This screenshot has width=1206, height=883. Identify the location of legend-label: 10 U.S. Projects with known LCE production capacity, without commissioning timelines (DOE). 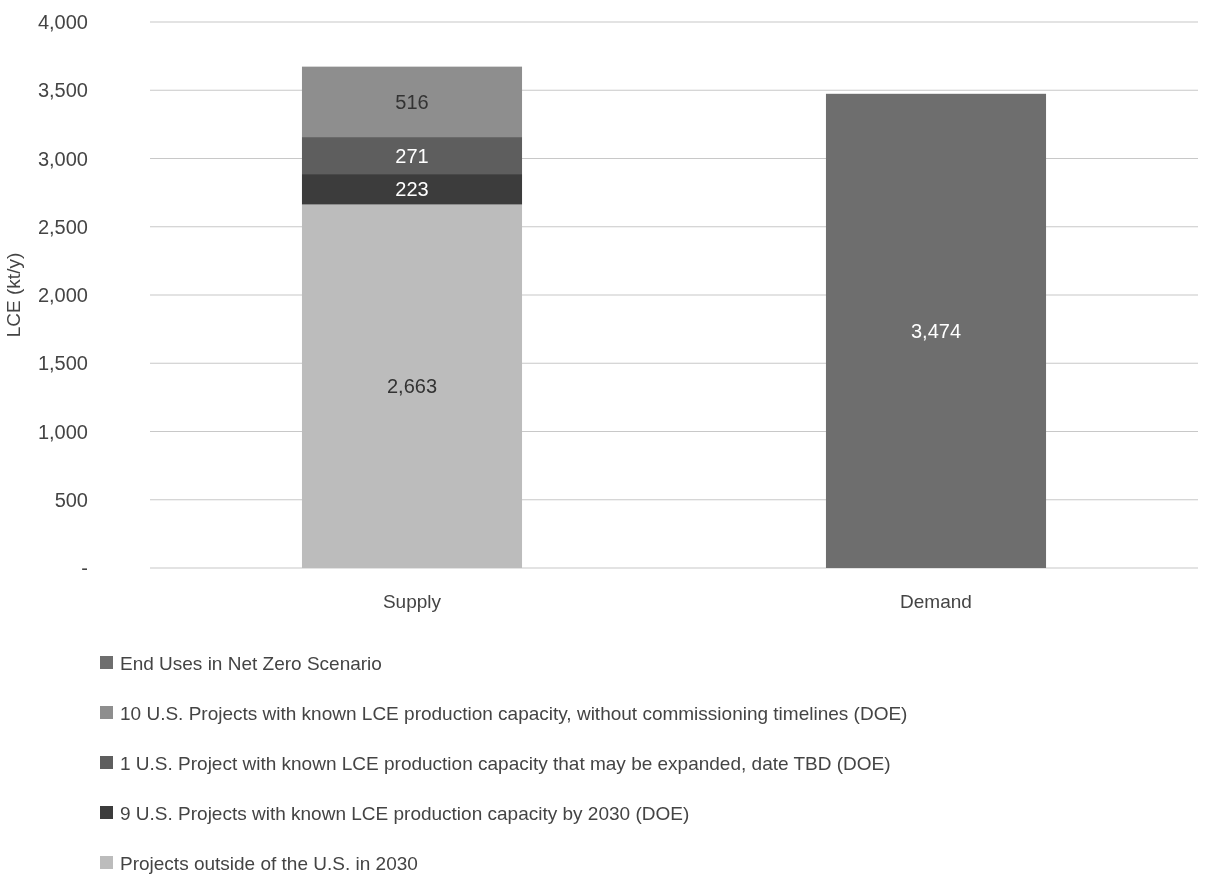
(514, 713).